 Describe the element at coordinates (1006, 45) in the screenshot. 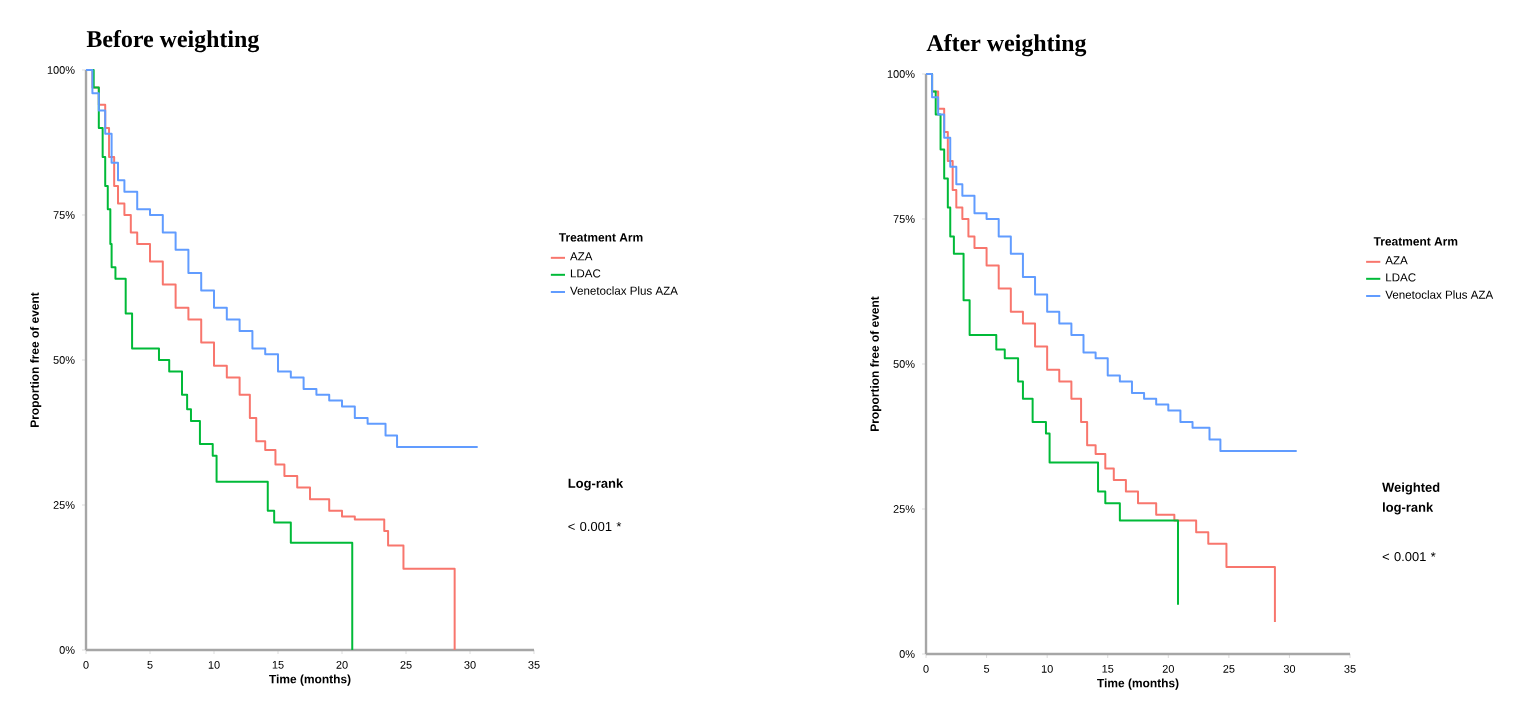

I see `chart-title: After weighting` at that location.